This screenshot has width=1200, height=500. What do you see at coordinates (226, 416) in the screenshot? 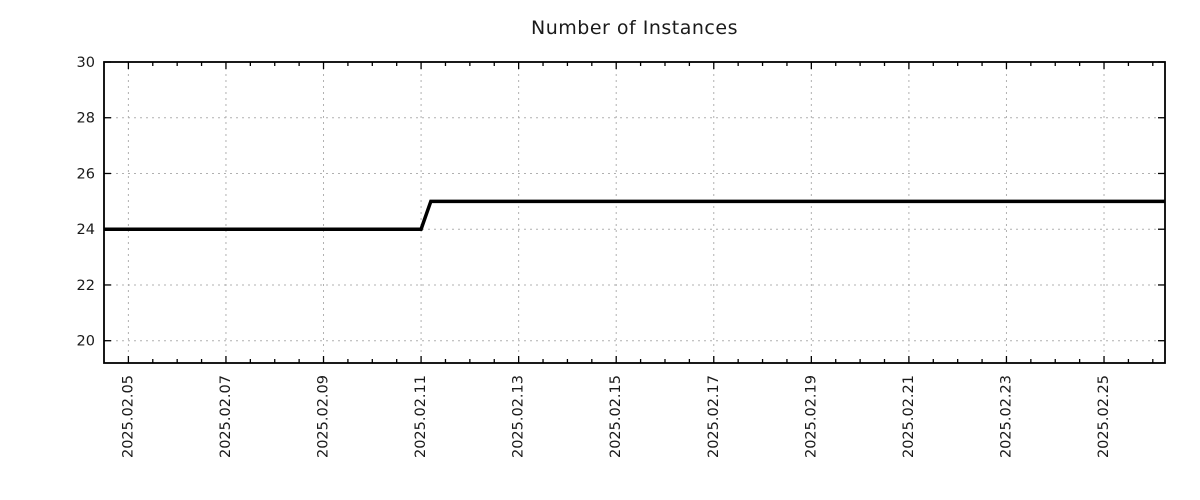
I see `x-tick-label: 2025.02.07` at bounding box center [226, 416].